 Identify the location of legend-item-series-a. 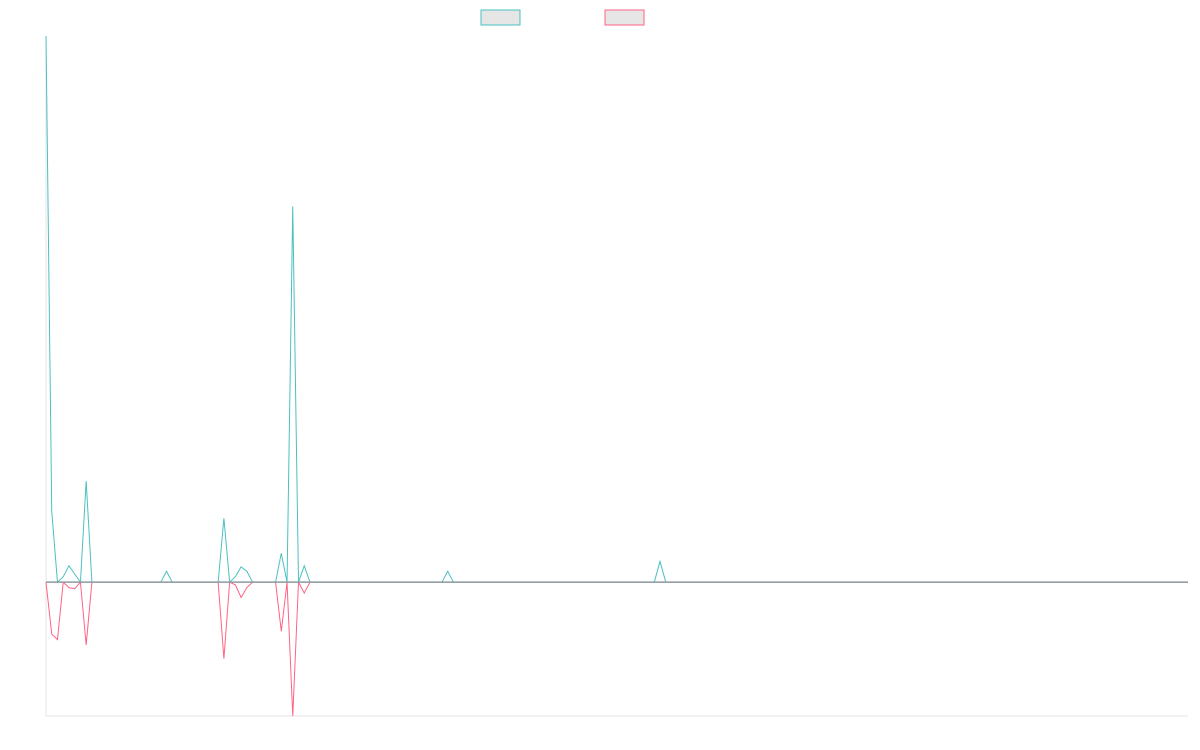
(500, 17).